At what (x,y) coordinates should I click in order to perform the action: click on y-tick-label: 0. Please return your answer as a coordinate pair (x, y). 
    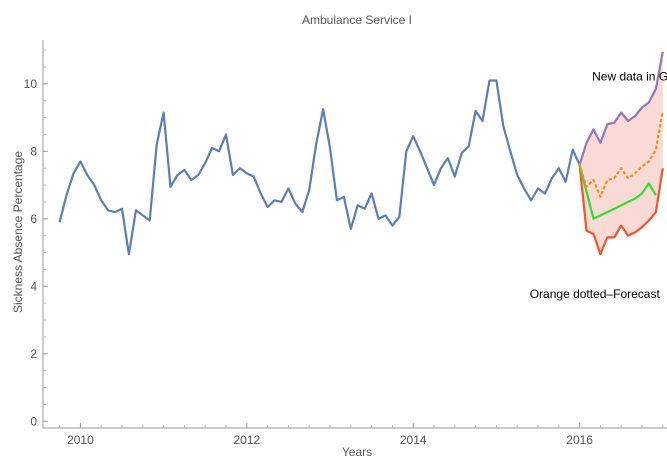
    Looking at the image, I should click on (33, 421).